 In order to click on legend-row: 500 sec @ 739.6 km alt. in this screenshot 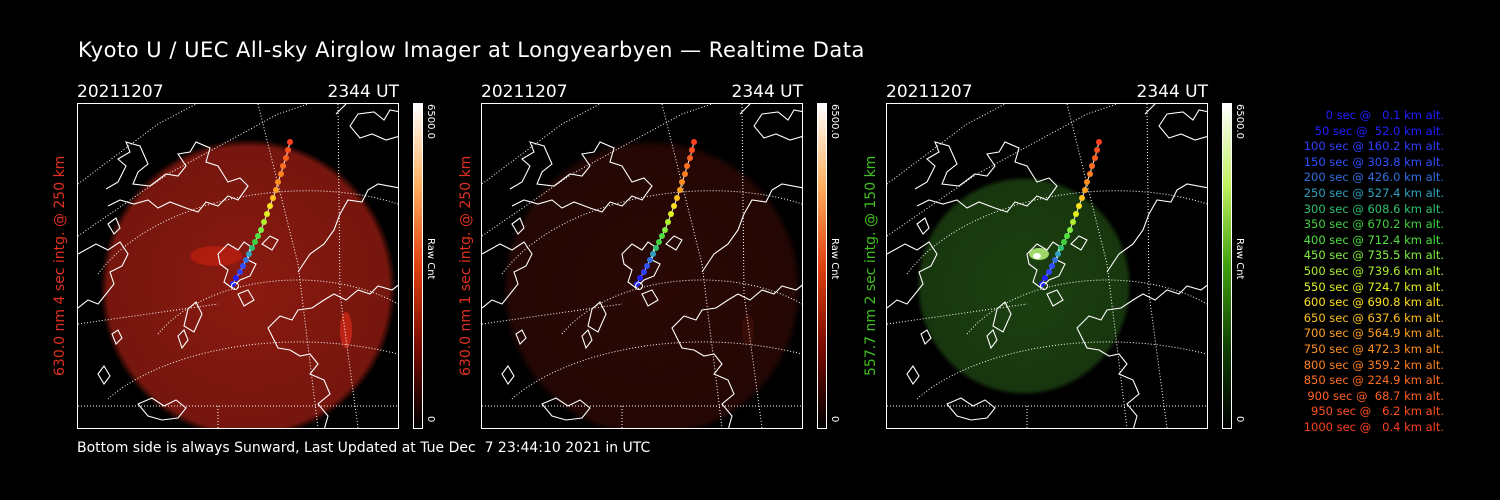, I will do `click(1373, 270)`.